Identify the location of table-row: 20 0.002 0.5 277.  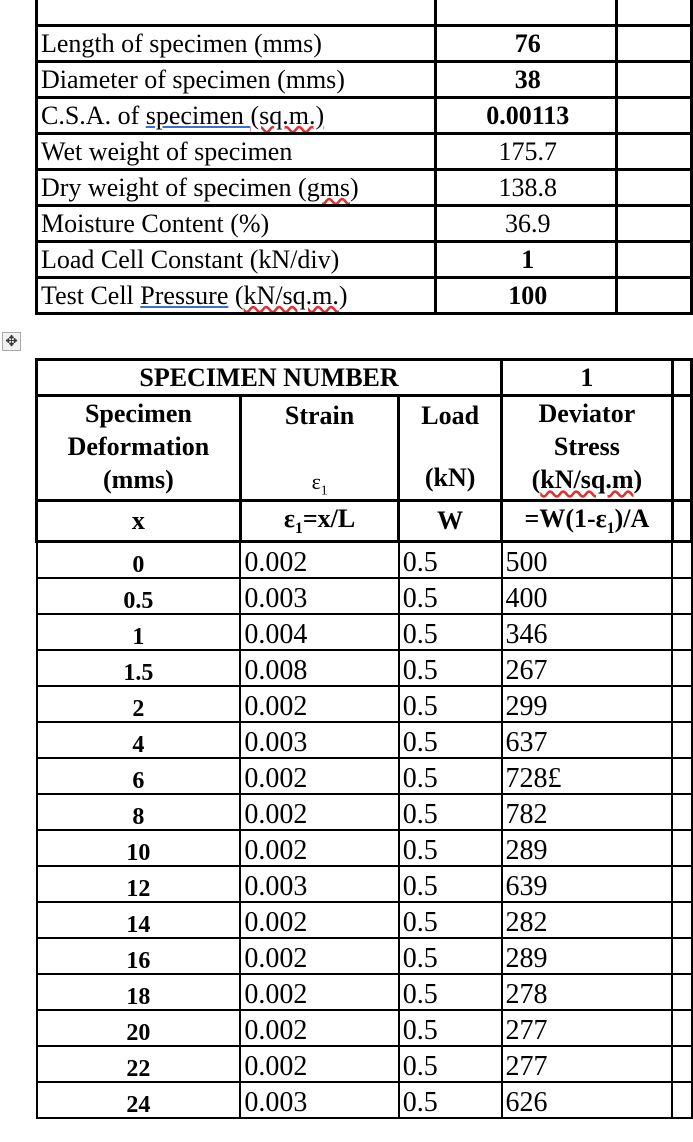
(364, 1028).